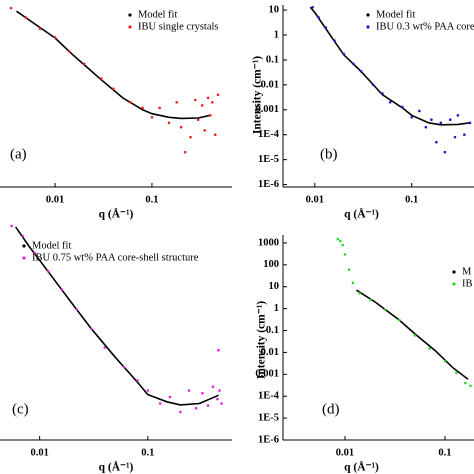 The image size is (474, 474). Describe the element at coordinates (272, 330) in the screenshot. I see `y-tick-label: 0.1` at that location.